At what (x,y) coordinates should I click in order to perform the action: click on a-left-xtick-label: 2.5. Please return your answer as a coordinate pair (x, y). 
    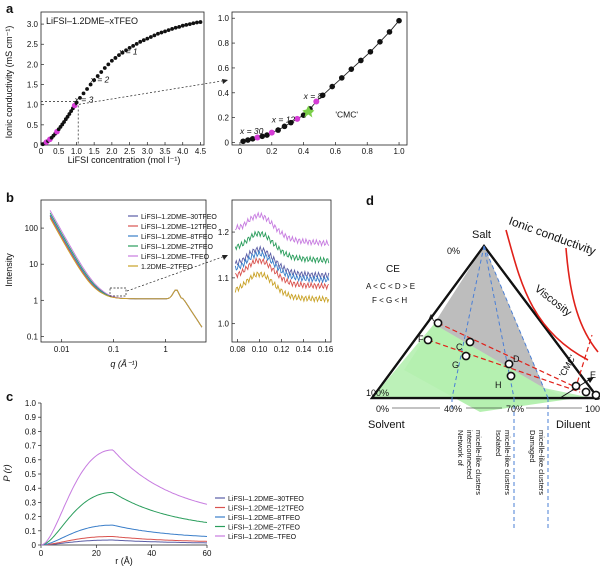
    Looking at the image, I should click on (130, 151).